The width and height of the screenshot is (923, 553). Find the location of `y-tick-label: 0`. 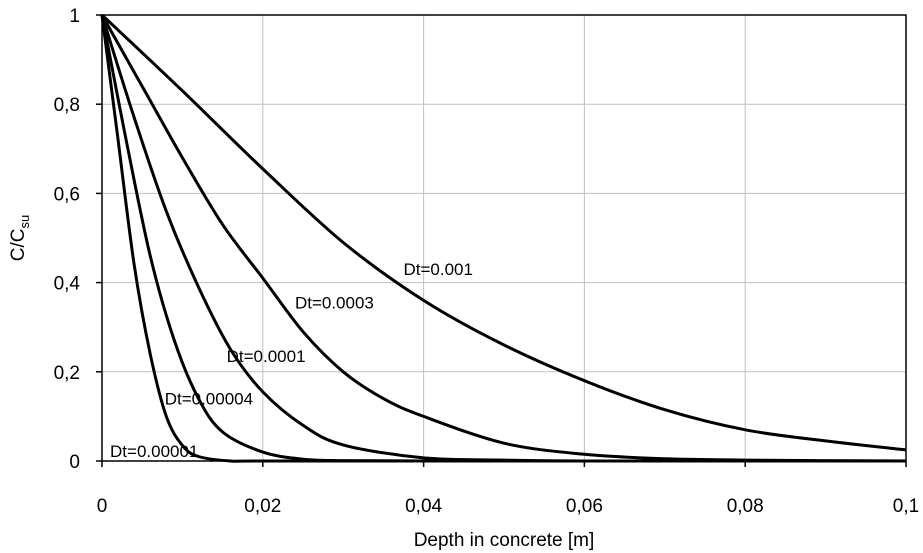

y-tick-label: 0 is located at coordinates (74, 462).